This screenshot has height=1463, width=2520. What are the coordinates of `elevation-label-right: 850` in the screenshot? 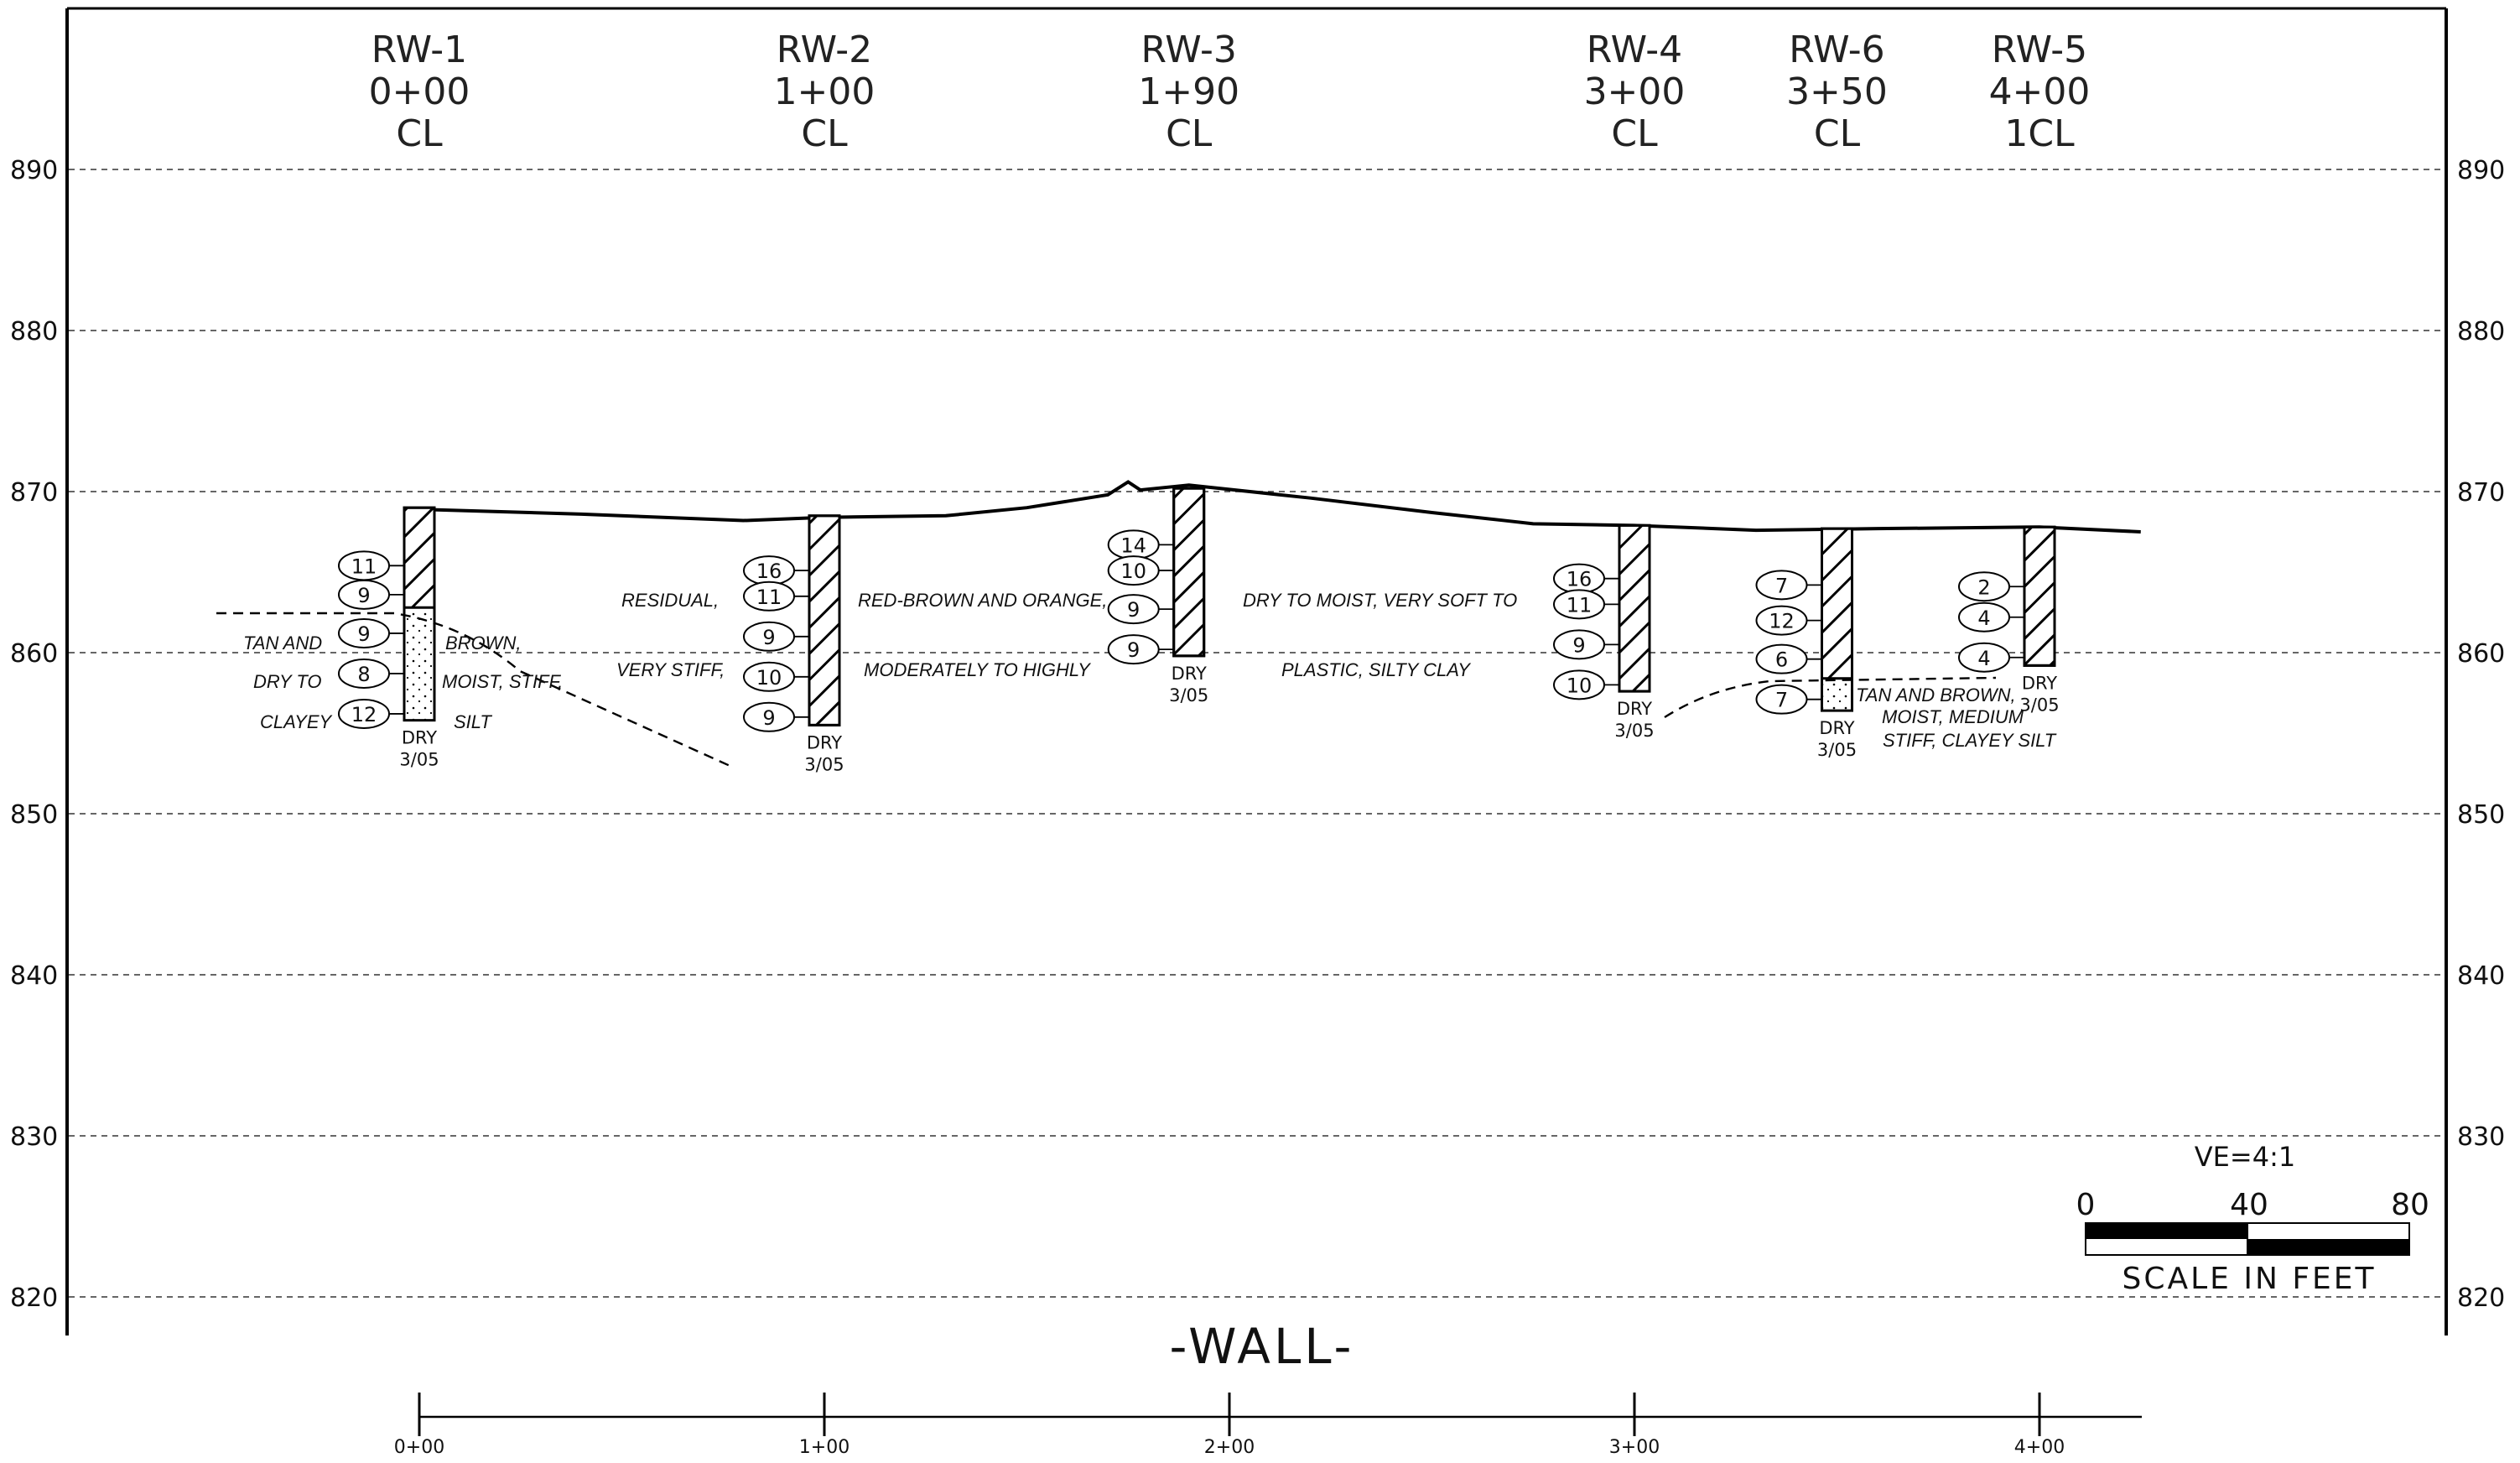 It's located at (2481, 815).